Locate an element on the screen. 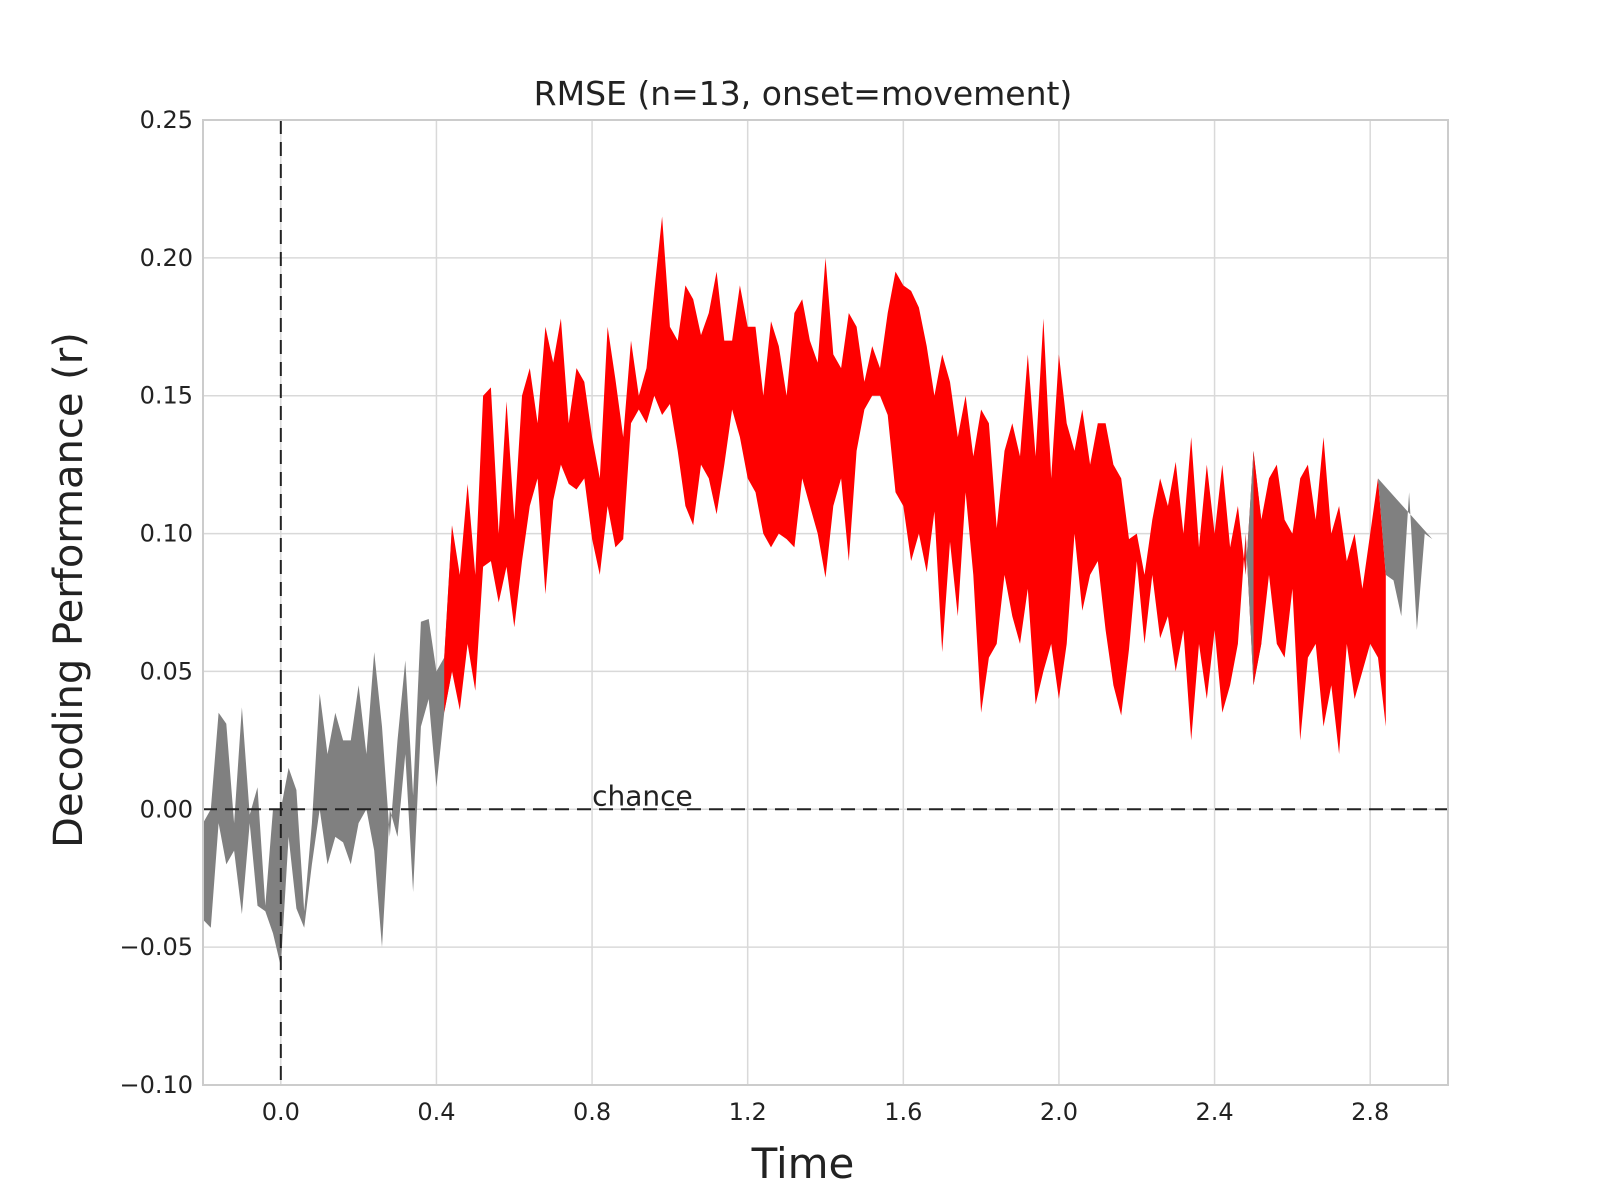 The image size is (1600, 1200). x-tick-label: 0.8 is located at coordinates (592, 1112).